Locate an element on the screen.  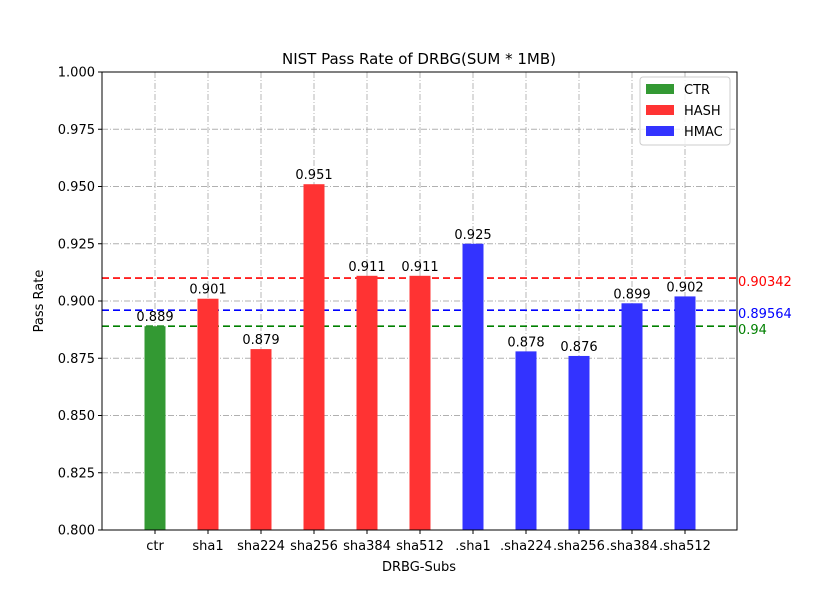
x-tick-label: .sha1 is located at coordinates (472, 546).